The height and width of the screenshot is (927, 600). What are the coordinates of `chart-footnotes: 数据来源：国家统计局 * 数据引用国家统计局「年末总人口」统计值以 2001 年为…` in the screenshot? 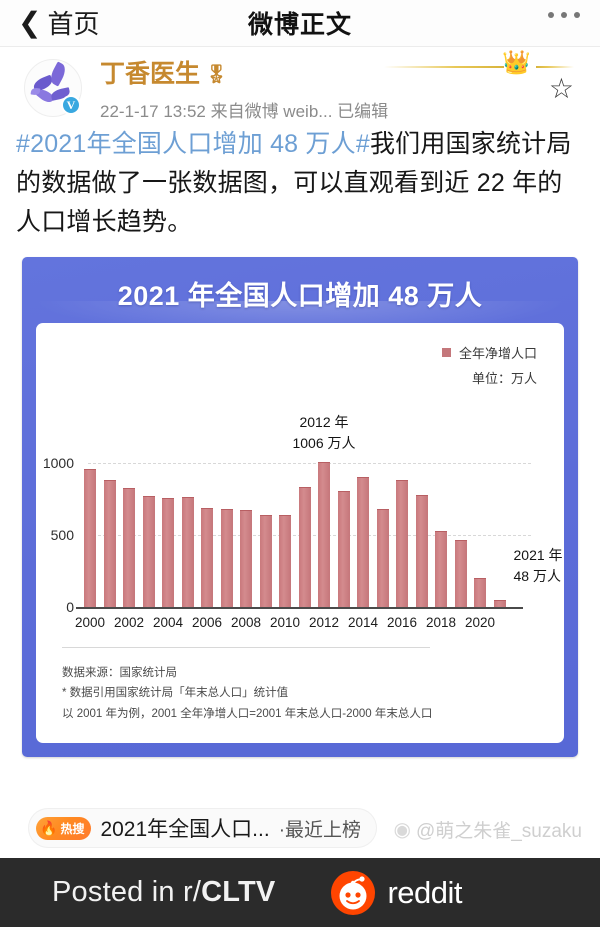 It's located at (247, 693).